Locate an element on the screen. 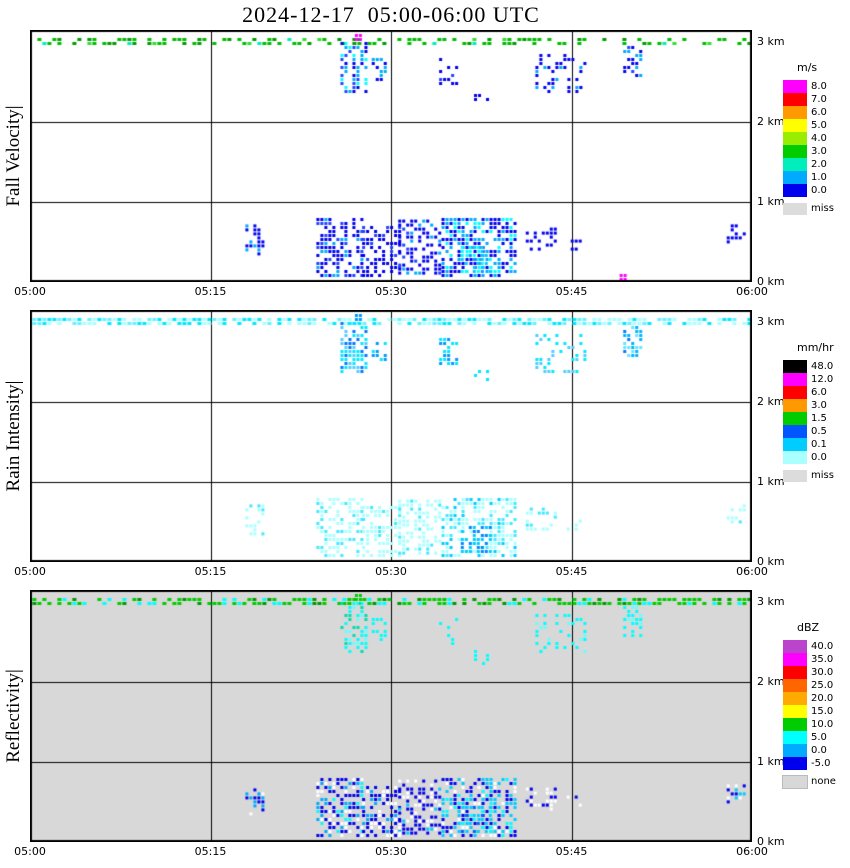  reflectivity-colorbar-label: -5.0 is located at coordinates (821, 763).